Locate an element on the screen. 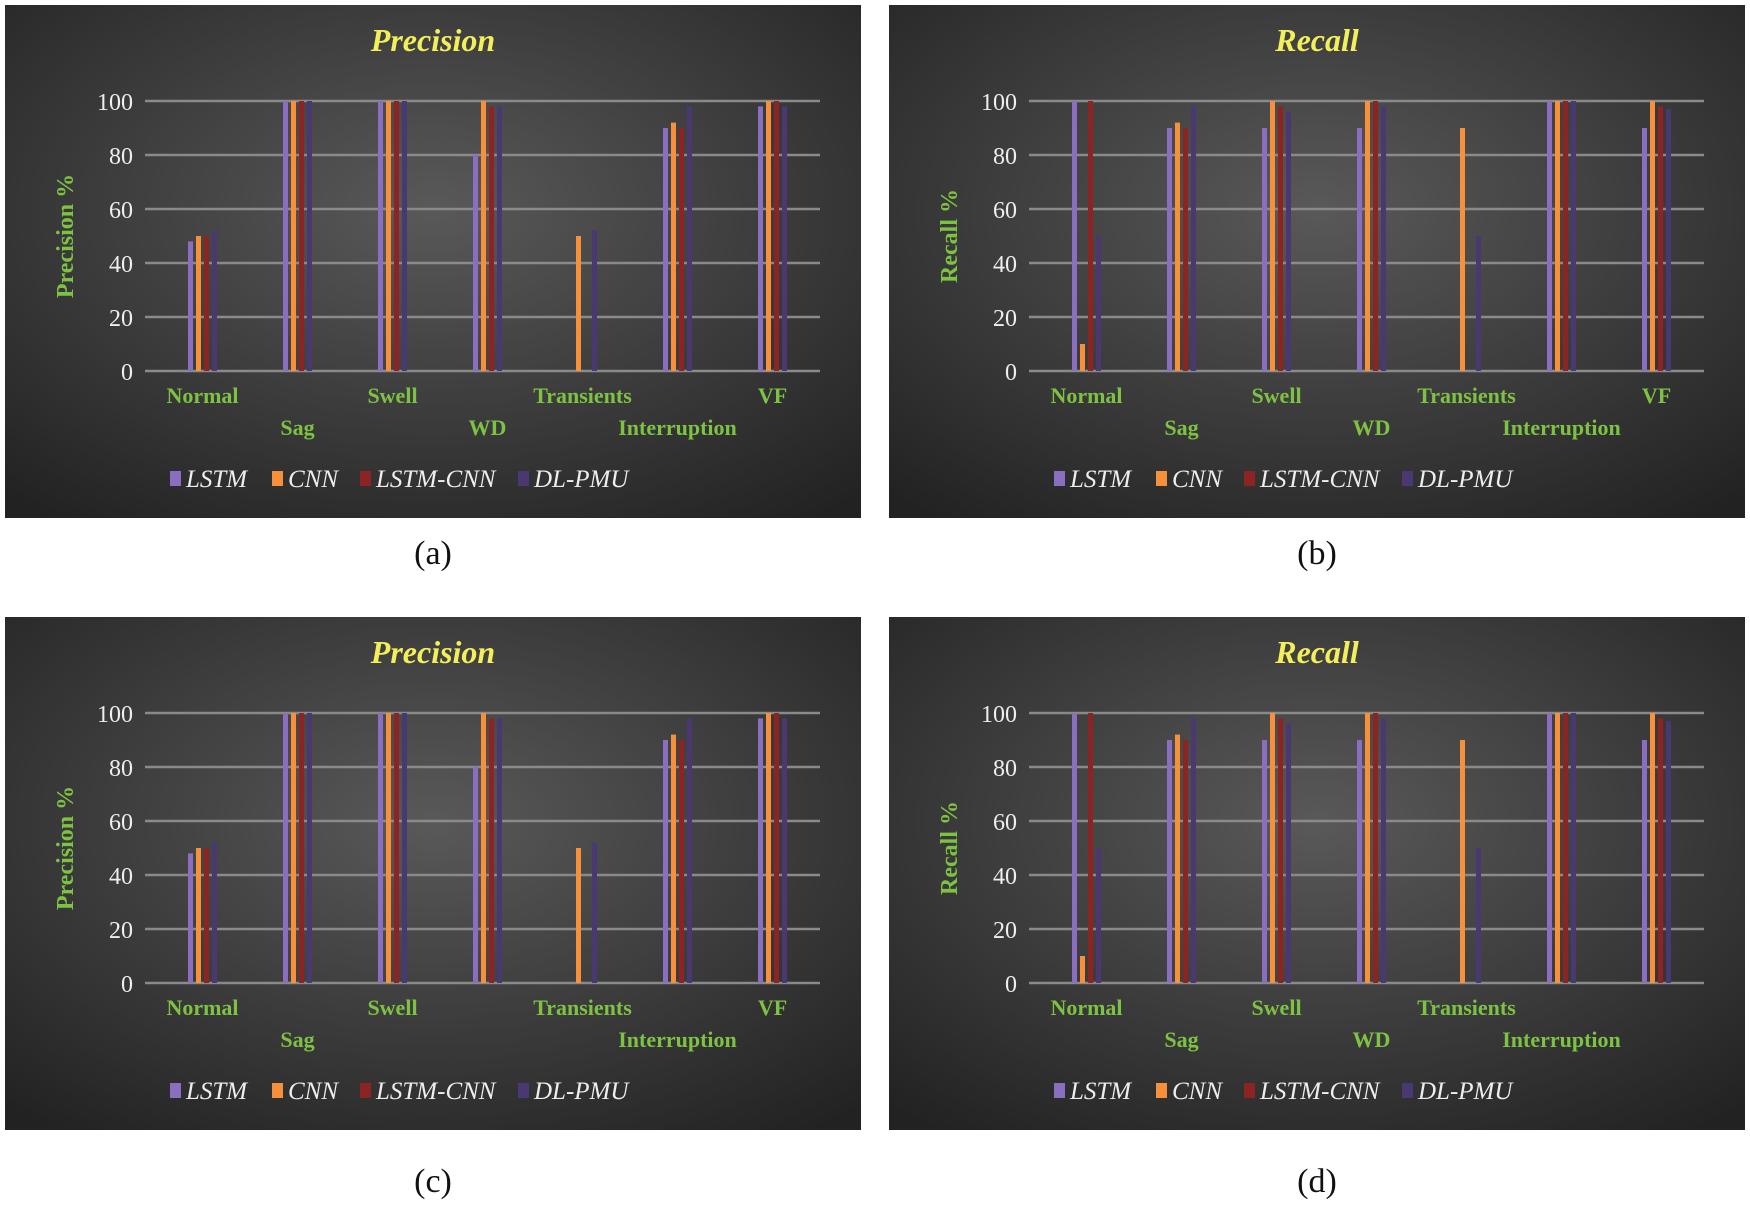 The image size is (1750, 1210). bar-cnn-Transients is located at coordinates (578, 303).